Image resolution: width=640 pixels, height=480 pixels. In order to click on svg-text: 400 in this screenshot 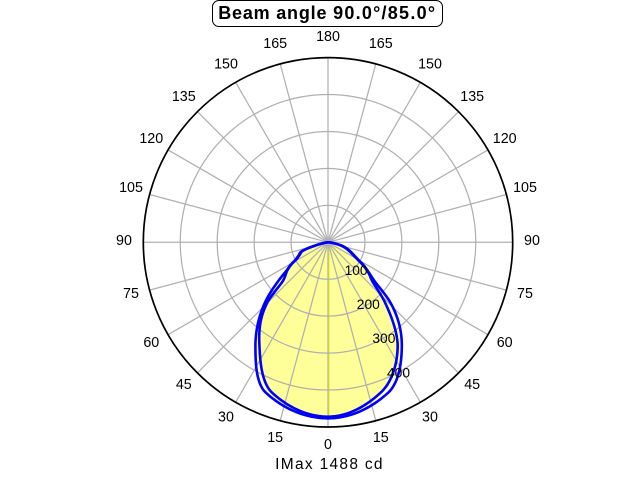, I will do `click(398, 372)`.